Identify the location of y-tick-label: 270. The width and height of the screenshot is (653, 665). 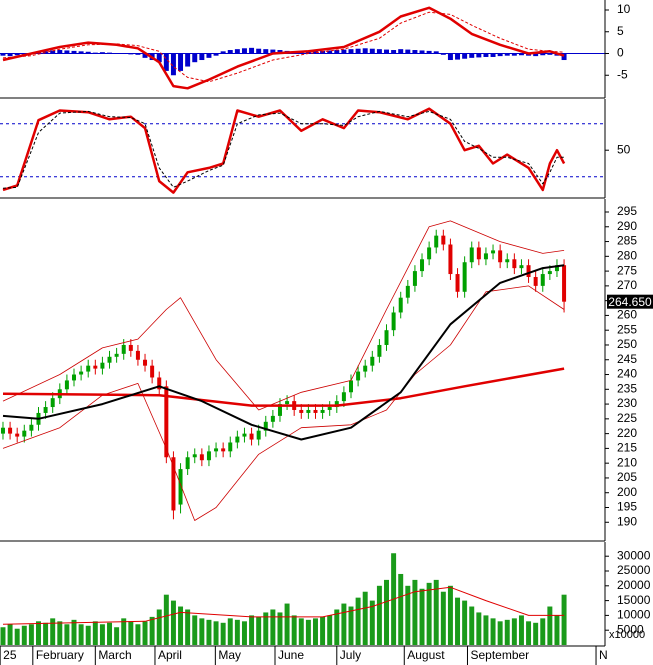
(627, 285).